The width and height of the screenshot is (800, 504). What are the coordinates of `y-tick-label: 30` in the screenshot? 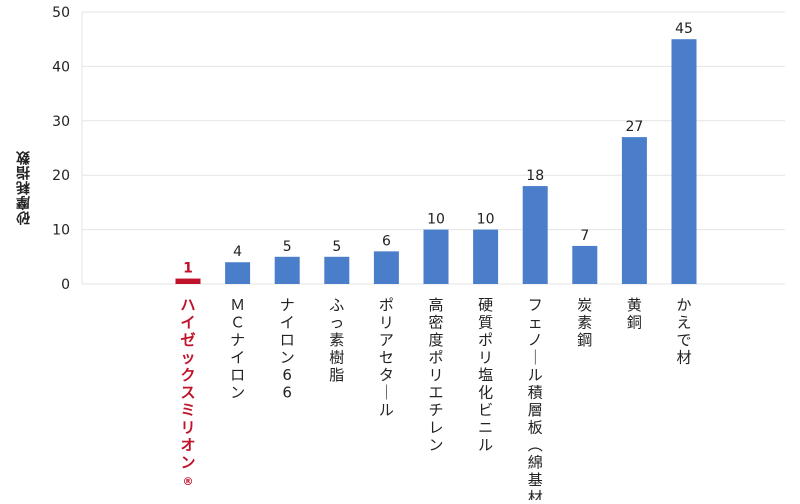 It's located at (61, 122).